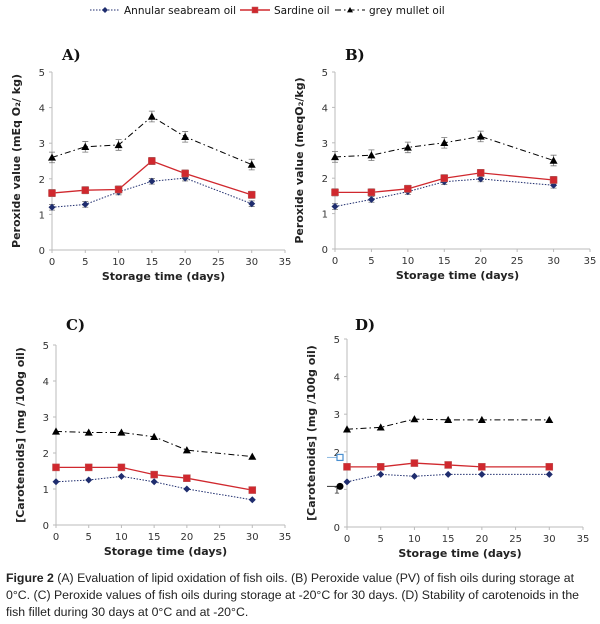  What do you see at coordinates (340, 486) in the screenshot?
I see `stray-circle-marker` at bounding box center [340, 486].